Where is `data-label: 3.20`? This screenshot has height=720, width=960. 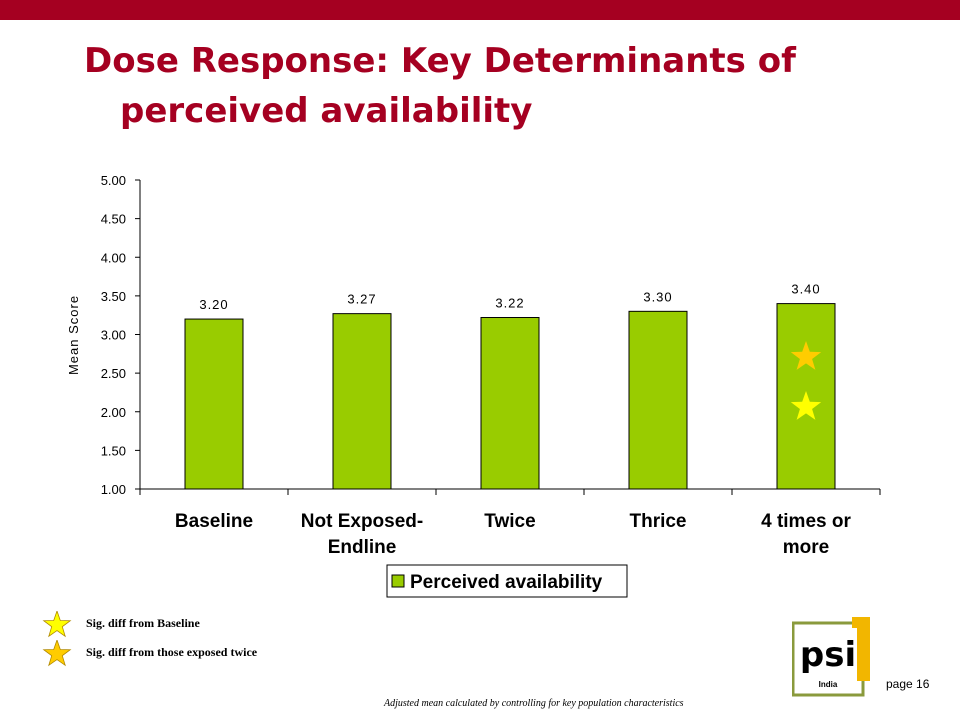
data-label: 3.20 is located at coordinates (213, 304).